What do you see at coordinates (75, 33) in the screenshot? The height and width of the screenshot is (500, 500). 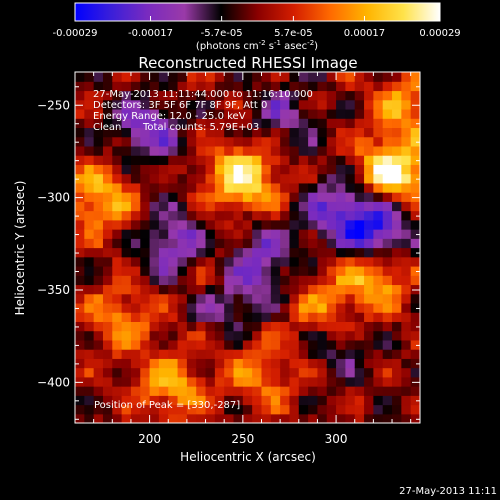 I see `colorbar-tick-label: -0.00029` at bounding box center [75, 33].